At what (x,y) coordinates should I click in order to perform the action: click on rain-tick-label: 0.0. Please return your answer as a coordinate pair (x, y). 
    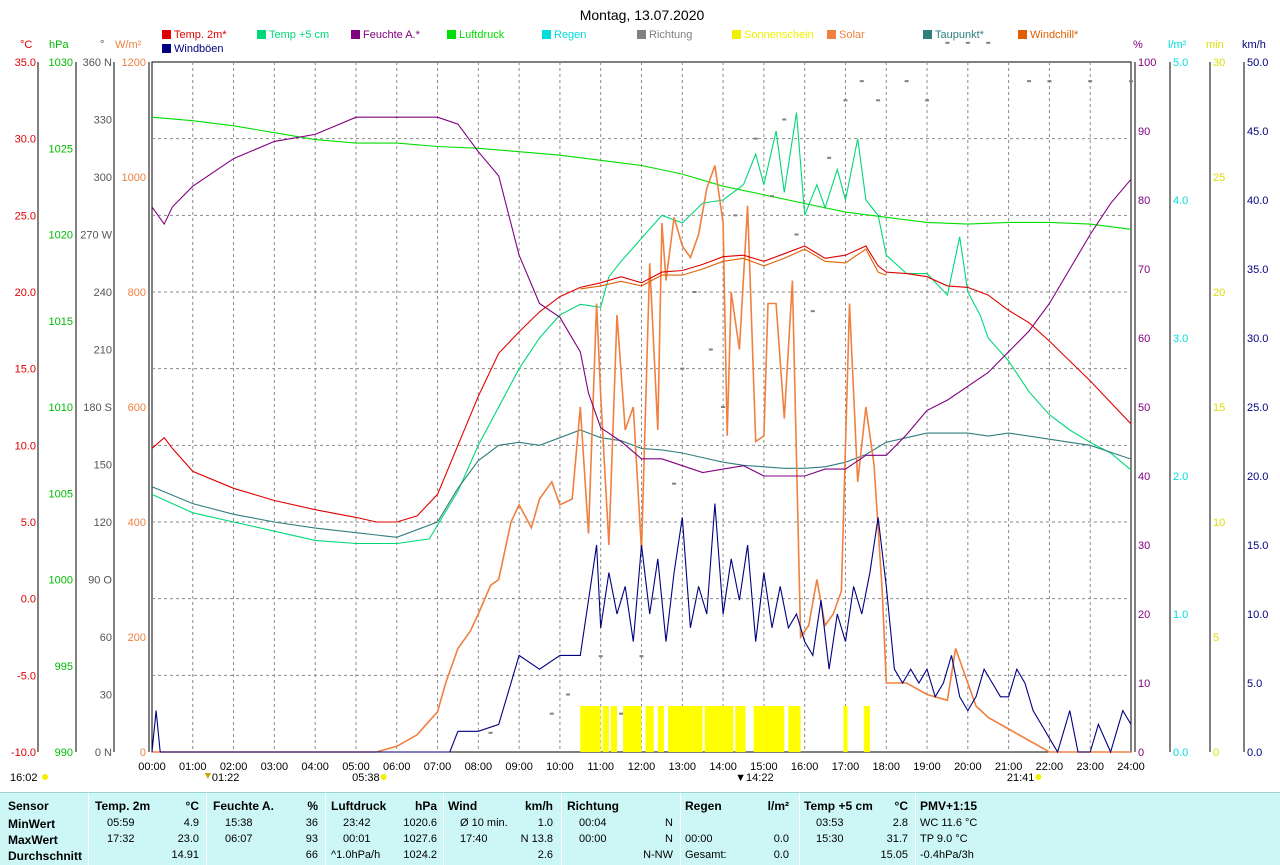
    Looking at the image, I should click on (1180, 753).